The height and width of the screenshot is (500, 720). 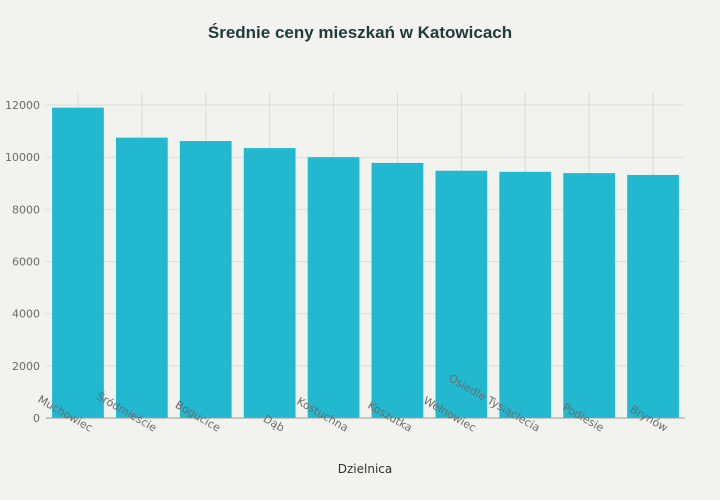 I want to click on y-tick-label: 0, so click(x=36, y=418).